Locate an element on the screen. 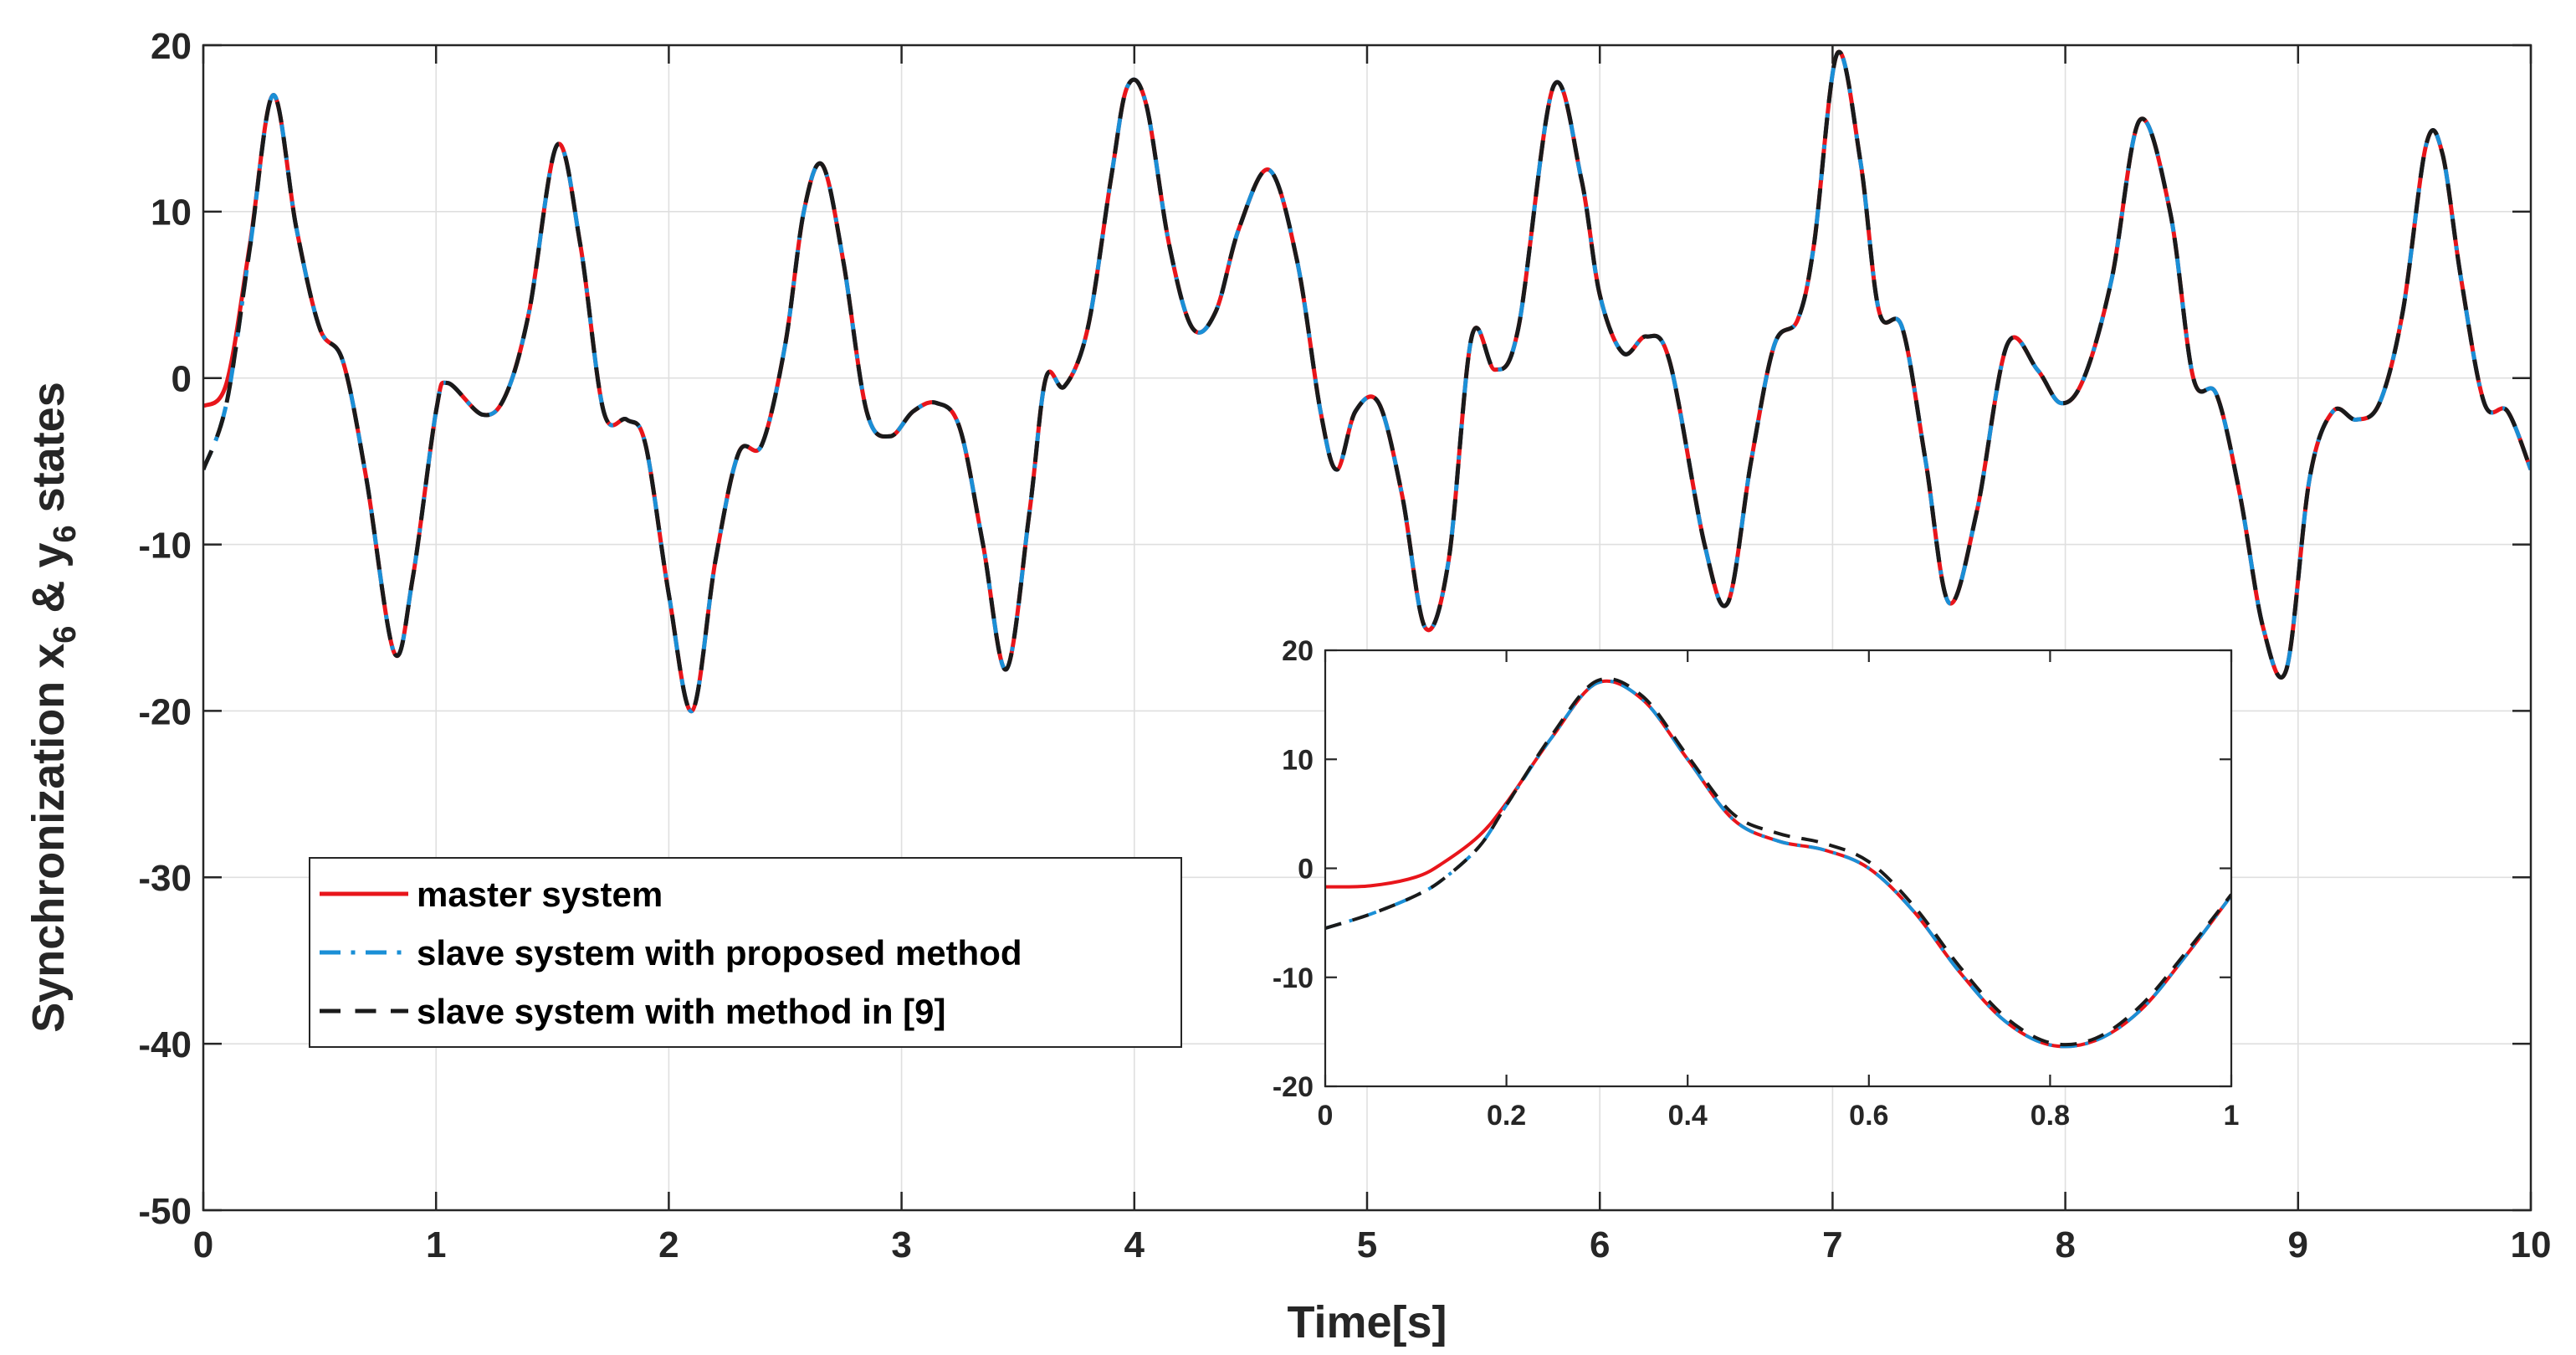  main-x-tick-label: 2 is located at coordinates (668, 1244).